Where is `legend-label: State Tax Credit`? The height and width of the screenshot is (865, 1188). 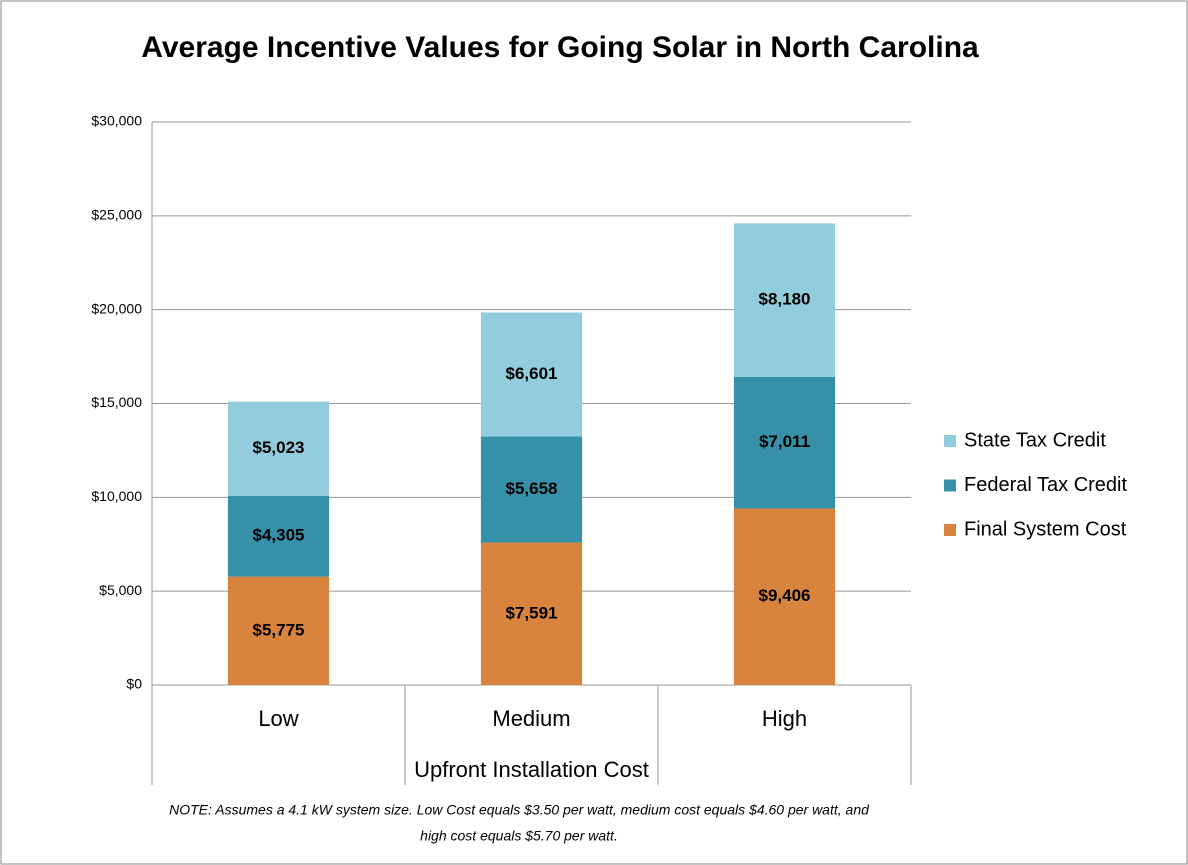 legend-label: State Tax Credit is located at coordinates (1035, 440).